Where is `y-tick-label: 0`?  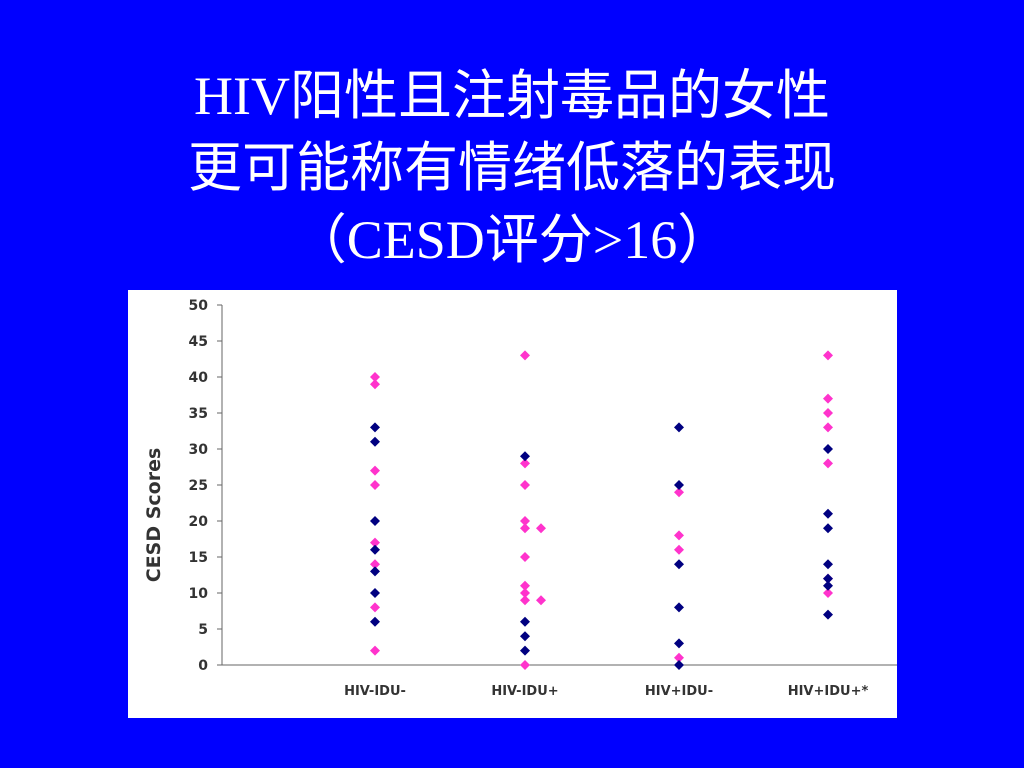
y-tick-label: 0 is located at coordinates (203, 666).